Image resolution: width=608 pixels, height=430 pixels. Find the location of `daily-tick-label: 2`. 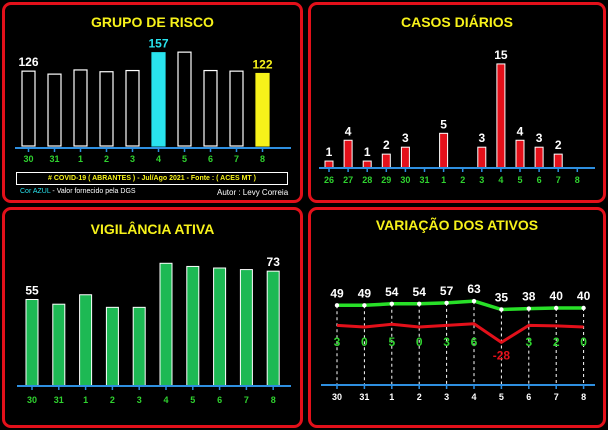

daily-tick-label: 2 is located at coordinates (462, 180).